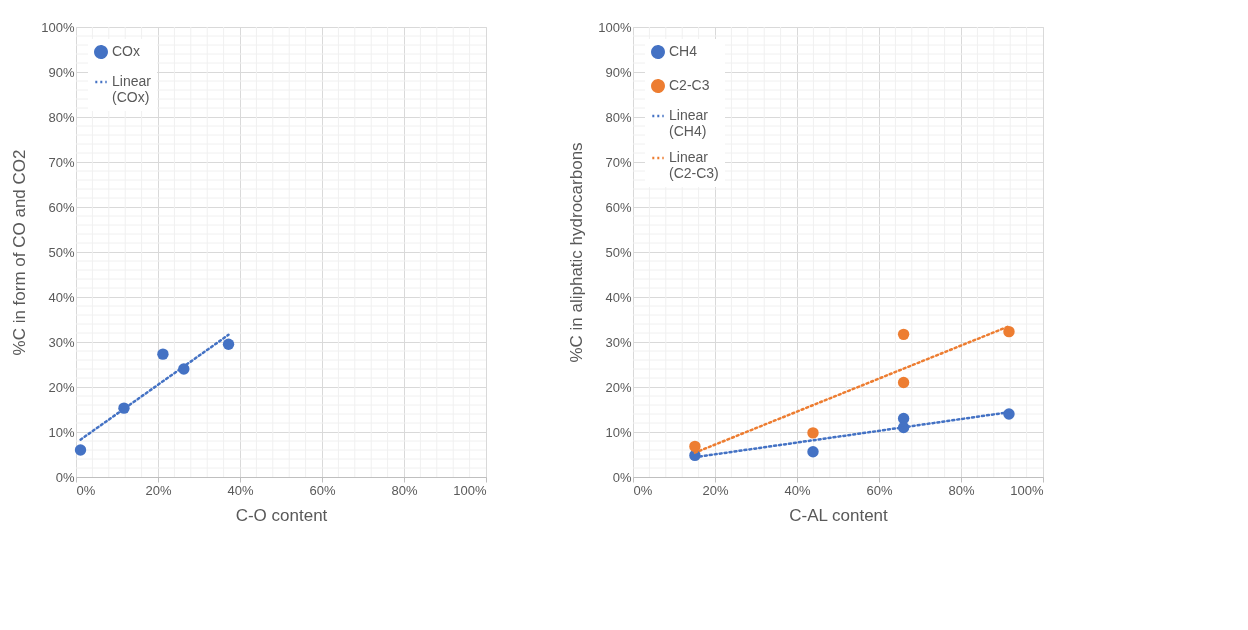  Describe the element at coordinates (20, 252) in the screenshot. I see `y-axis-title: %C in form of CO and CO2` at that location.